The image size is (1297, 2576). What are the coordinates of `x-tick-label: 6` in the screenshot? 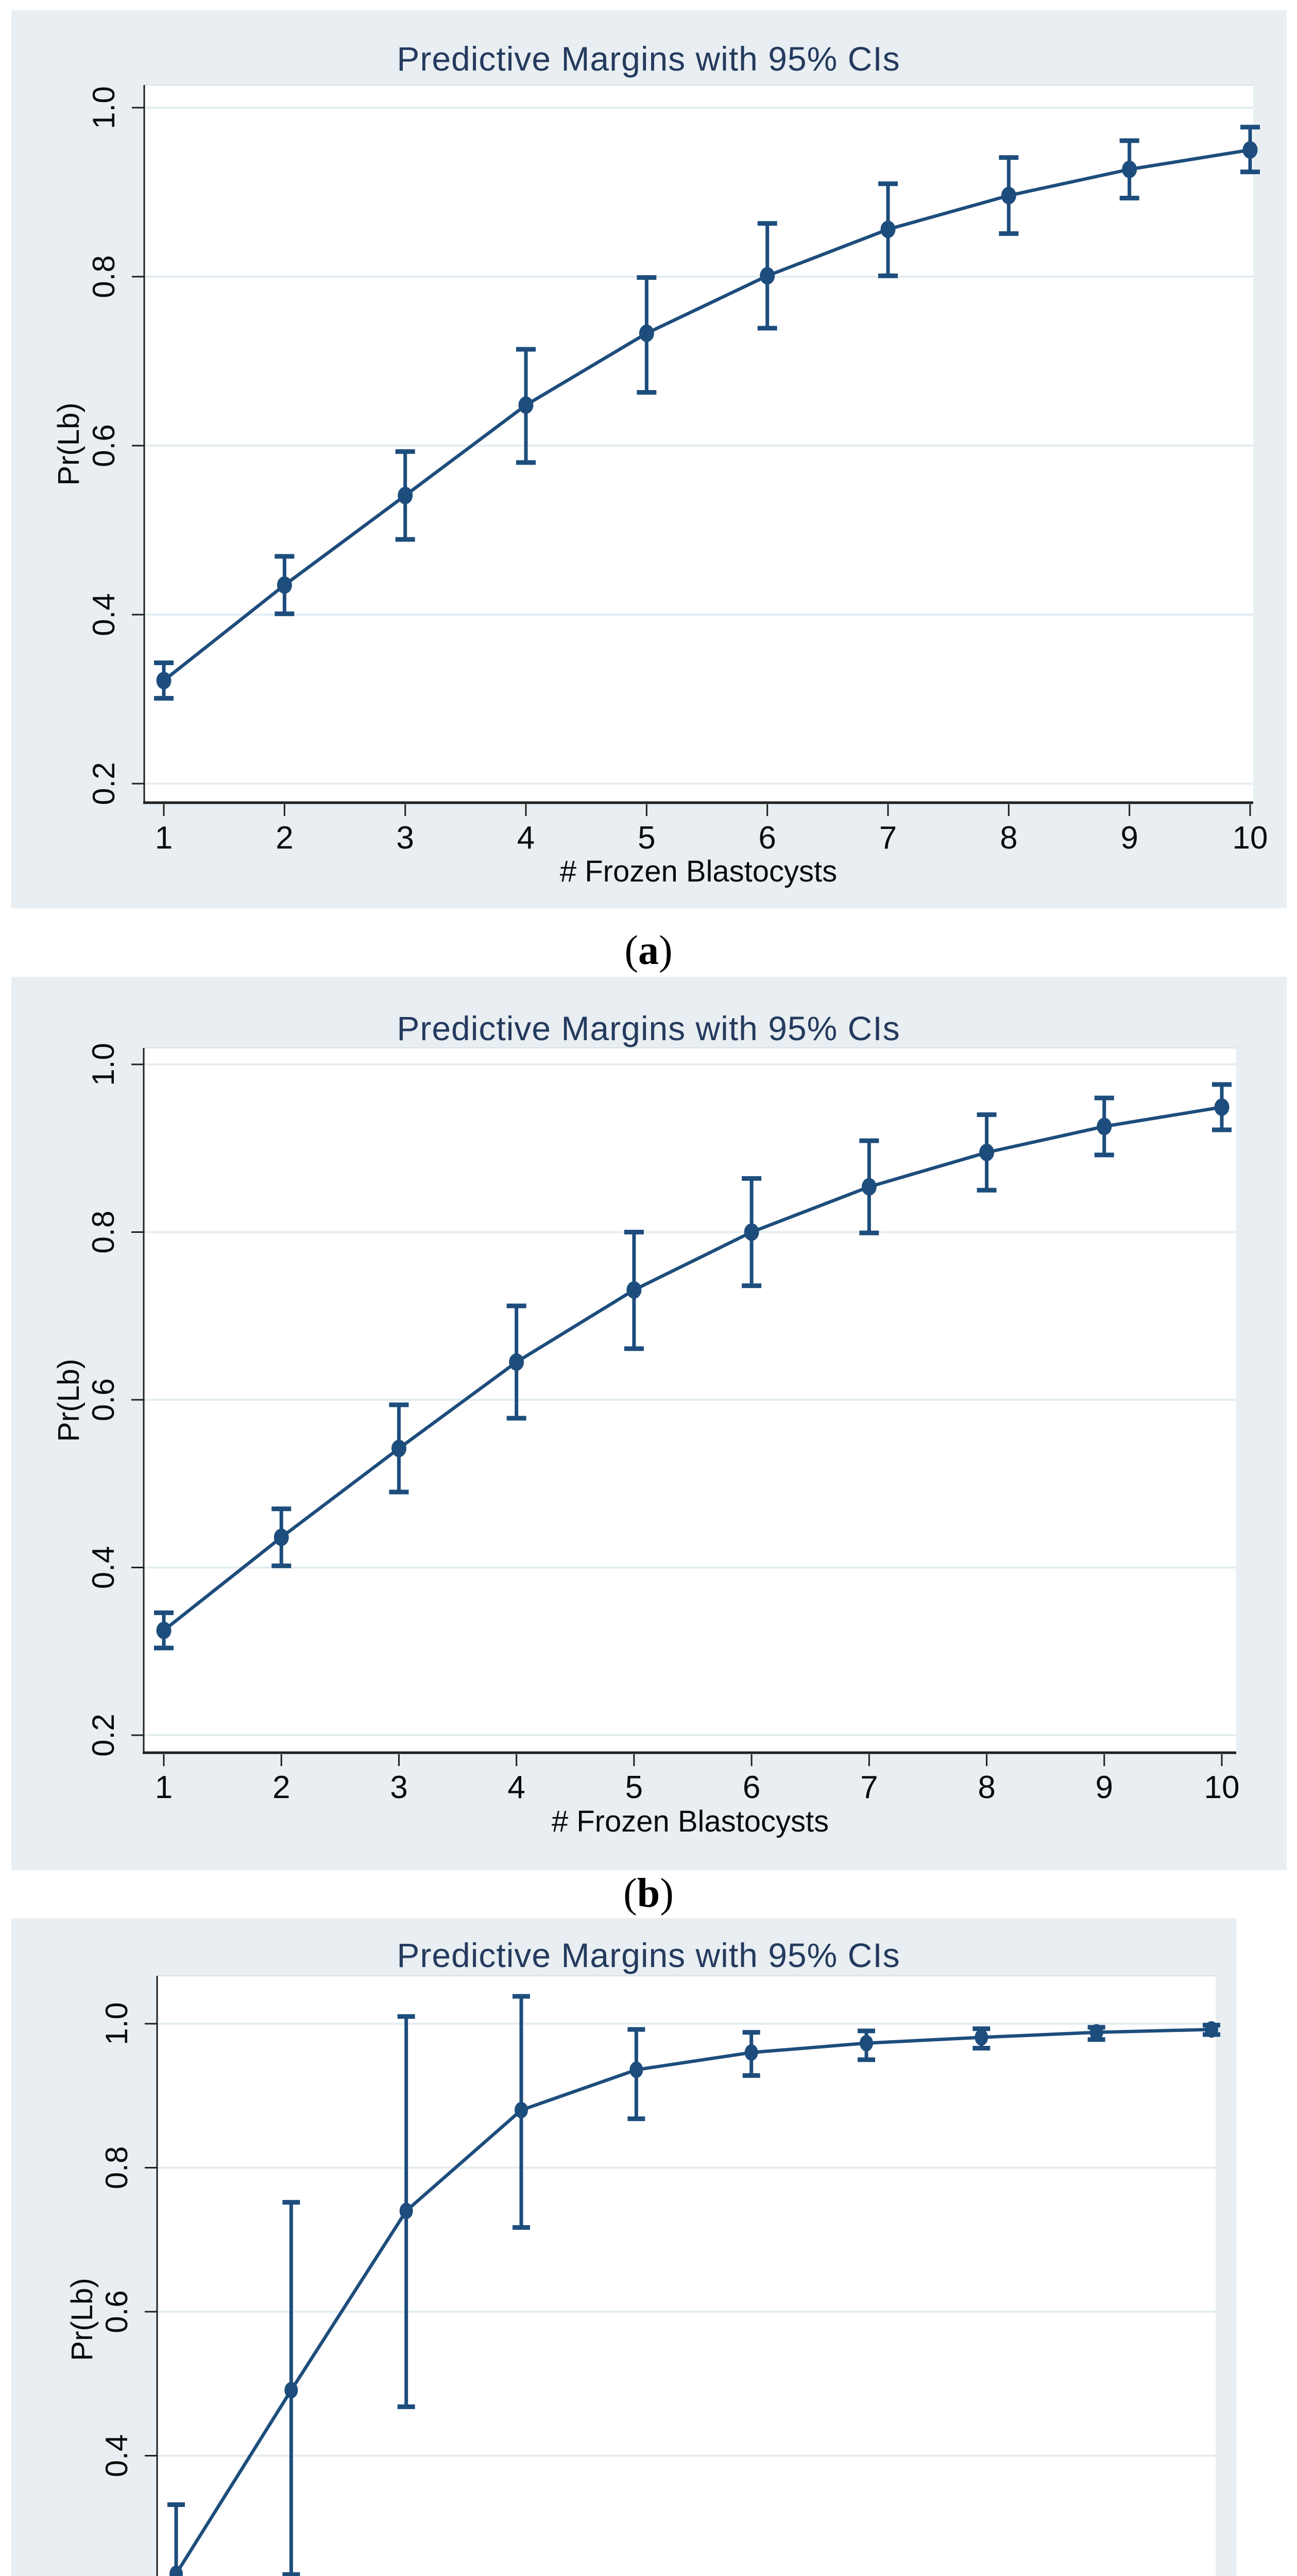 It's located at (751, 1787).